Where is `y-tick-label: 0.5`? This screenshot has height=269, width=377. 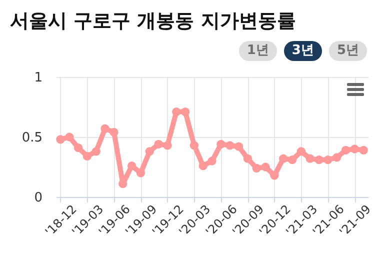 y-tick-label: 0.5 is located at coordinates (32, 138).